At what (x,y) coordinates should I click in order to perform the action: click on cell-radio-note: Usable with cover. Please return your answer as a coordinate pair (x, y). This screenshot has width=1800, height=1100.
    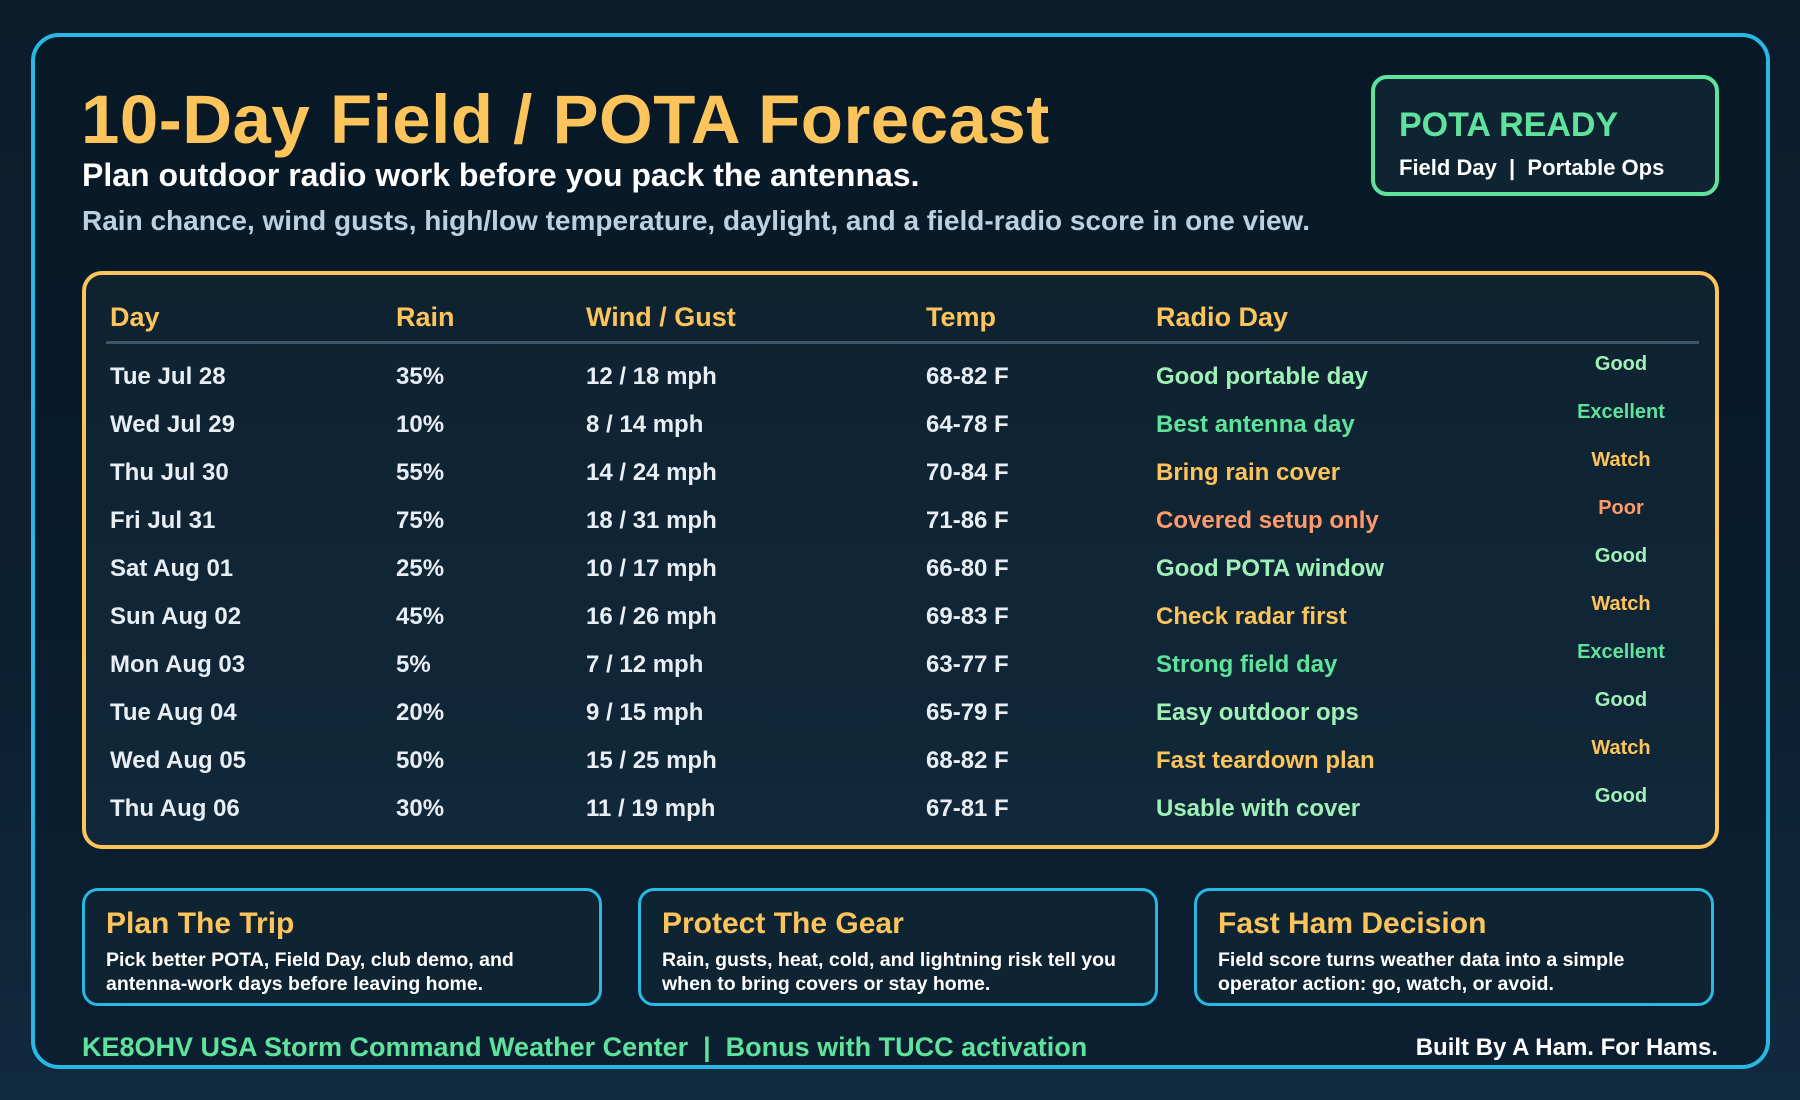
    Looking at the image, I should click on (1258, 808).